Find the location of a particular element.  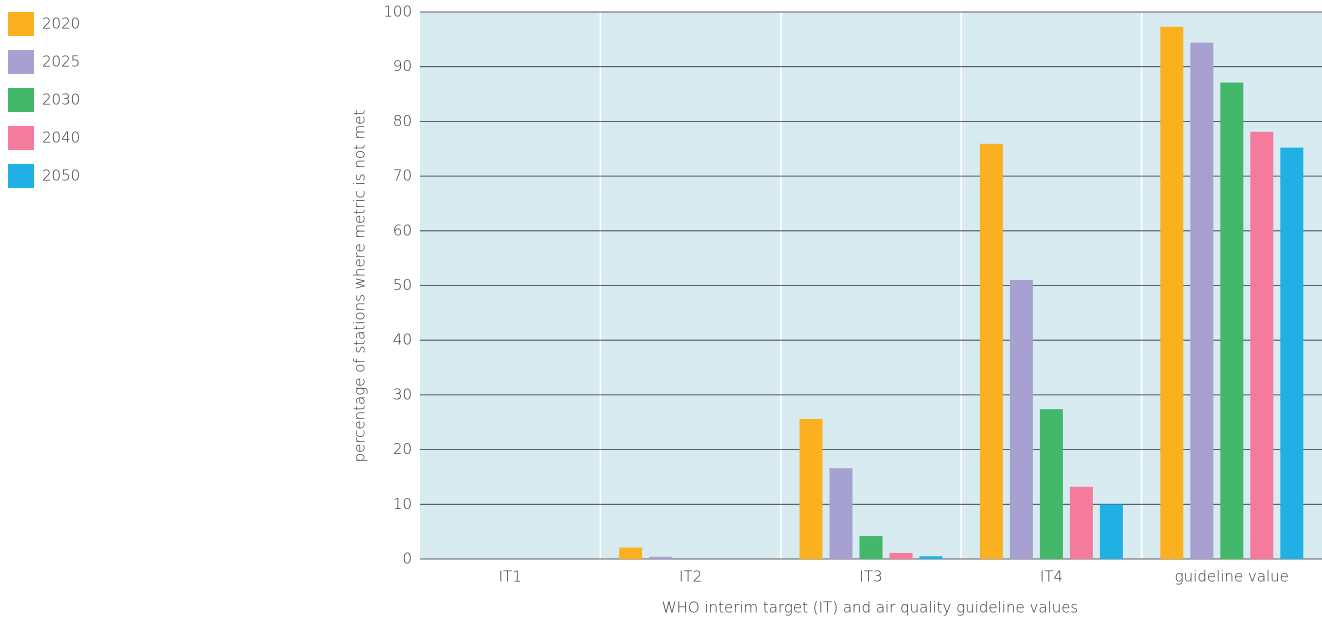

y-tick-label: 40 is located at coordinates (402, 340).